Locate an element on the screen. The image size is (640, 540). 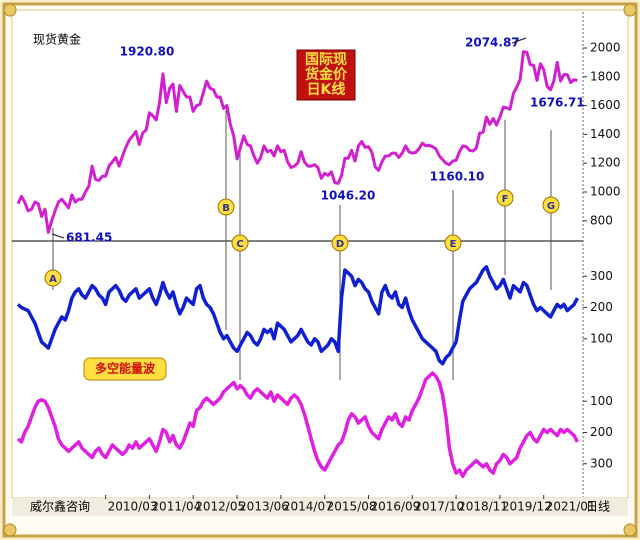
y-tick-label: 1200 is located at coordinates (605, 163).